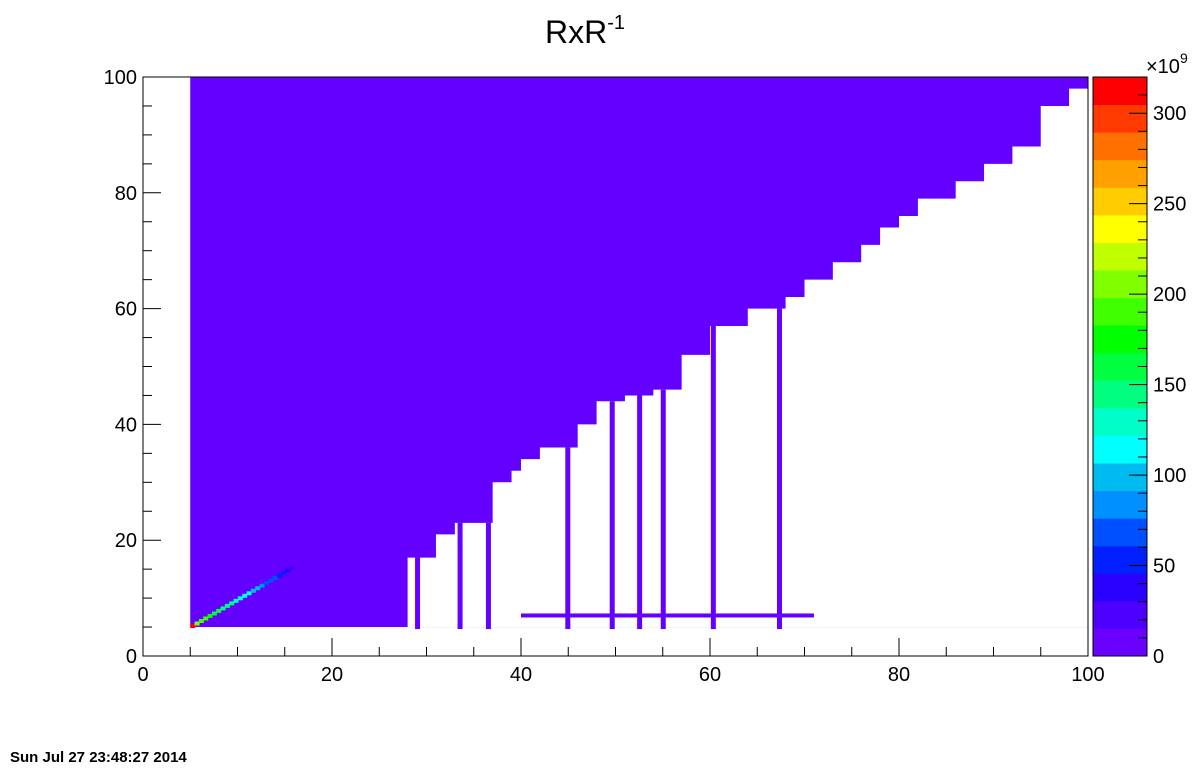 Image resolution: width=1196 pixels, height=772 pixels. I want to click on colorbar-tick-label: 250, so click(1169, 205).